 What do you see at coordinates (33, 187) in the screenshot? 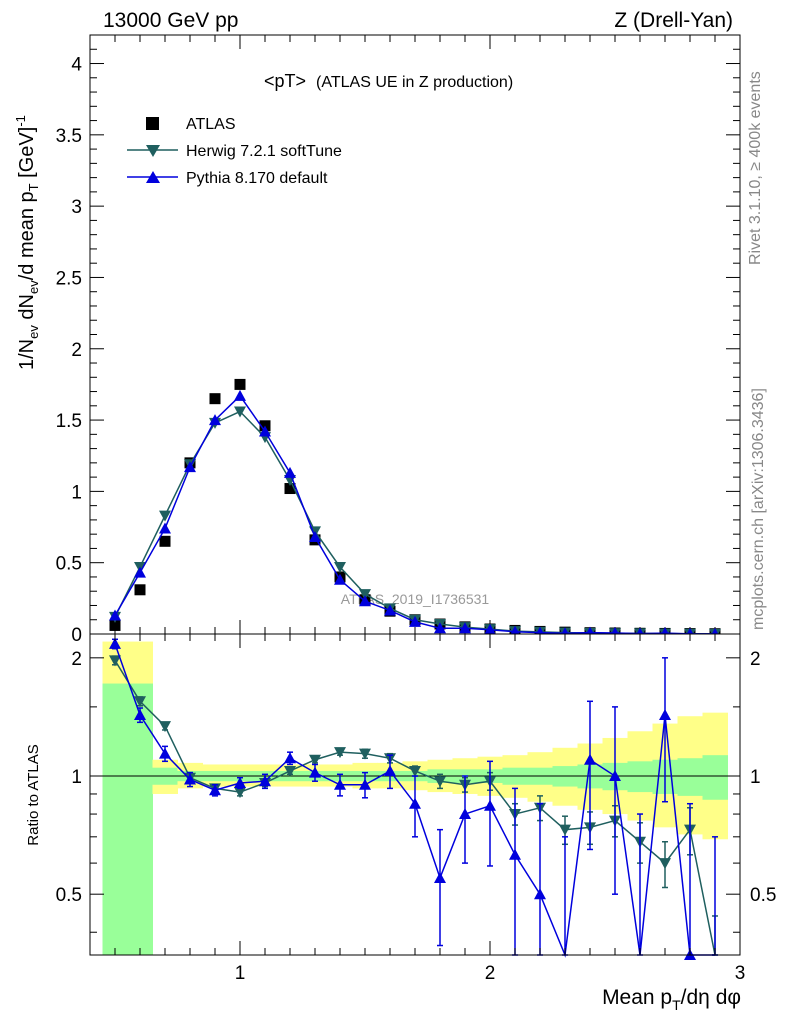
I see `ylabel-sub-t: T` at bounding box center [33, 187].